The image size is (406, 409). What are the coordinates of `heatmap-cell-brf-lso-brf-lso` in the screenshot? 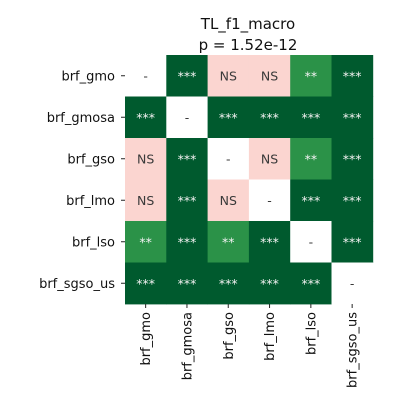 It's located at (311, 242).